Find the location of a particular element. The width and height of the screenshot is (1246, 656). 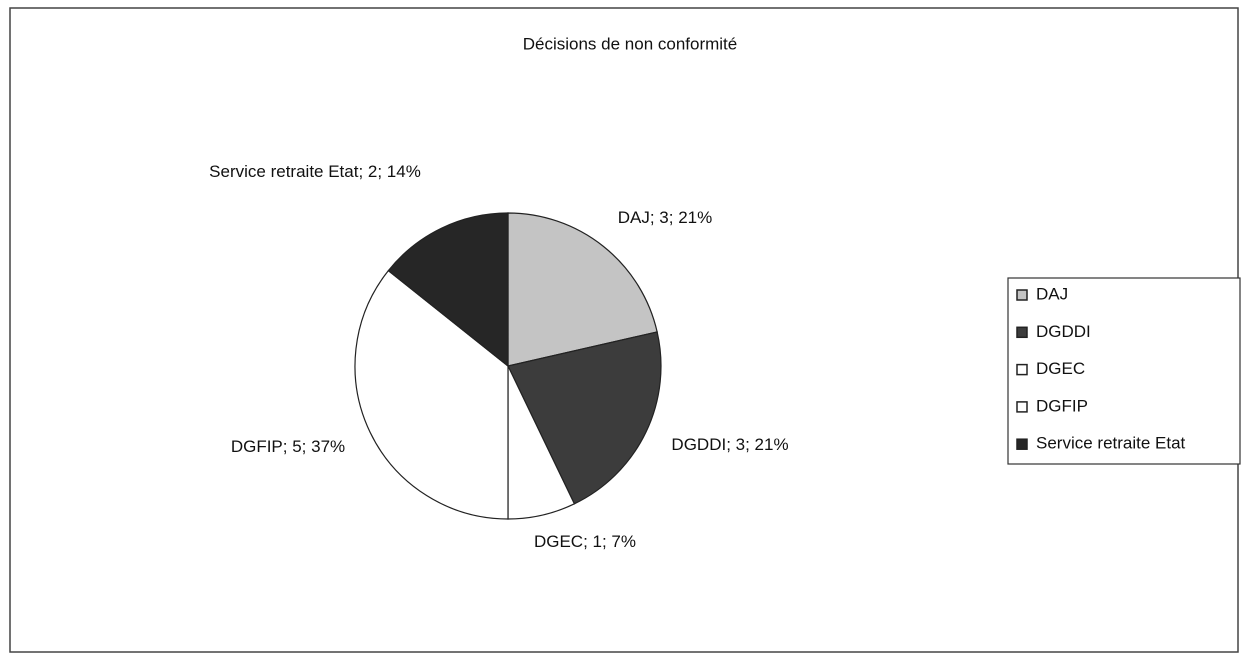

data-label: Service retraite Etat; 2; 14% is located at coordinates (315, 171).